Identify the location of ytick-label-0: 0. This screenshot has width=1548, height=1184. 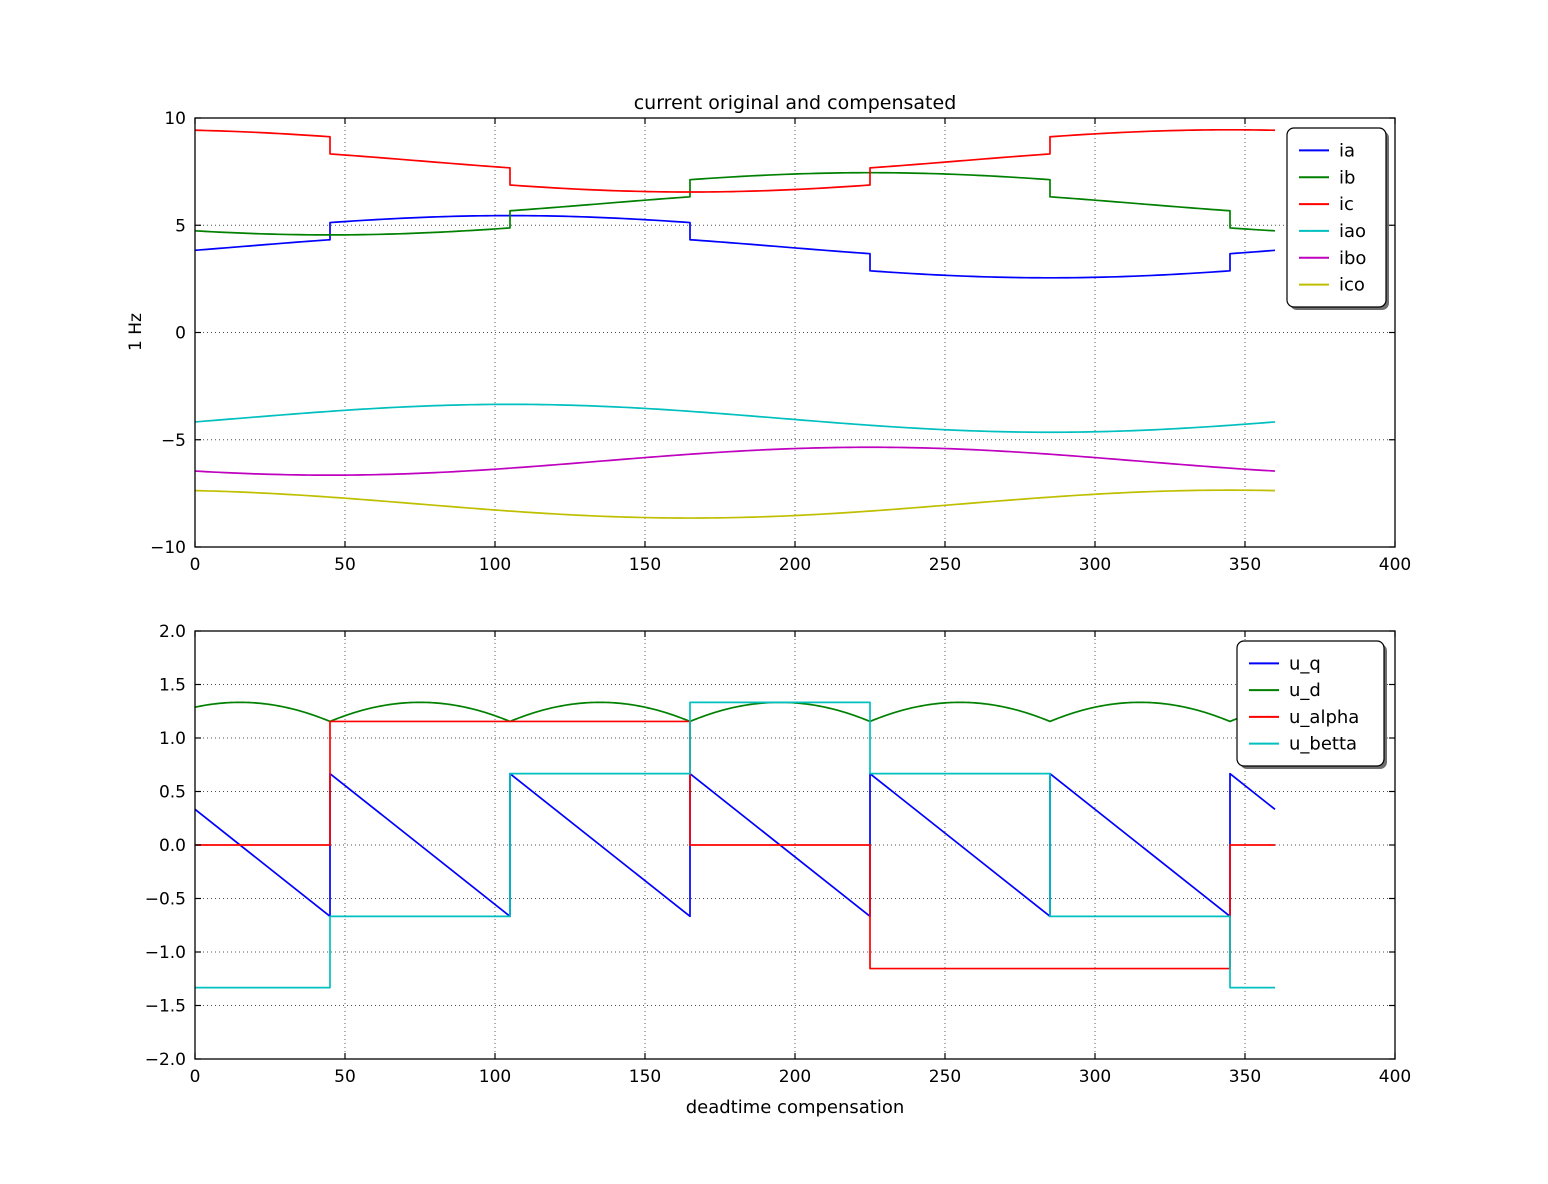
(180, 334).